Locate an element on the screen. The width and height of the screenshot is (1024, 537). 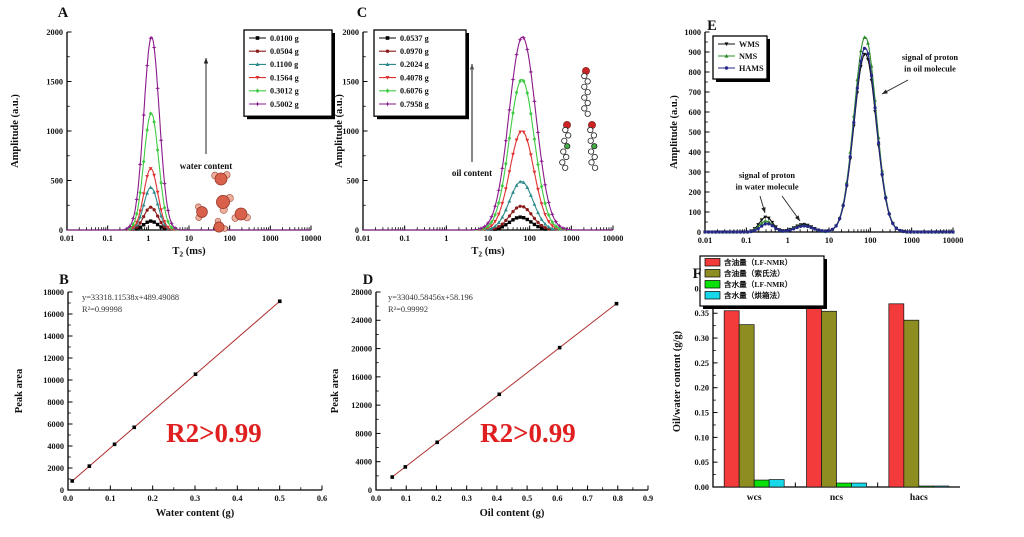
svg-text: 6000 is located at coordinates (55, 424).